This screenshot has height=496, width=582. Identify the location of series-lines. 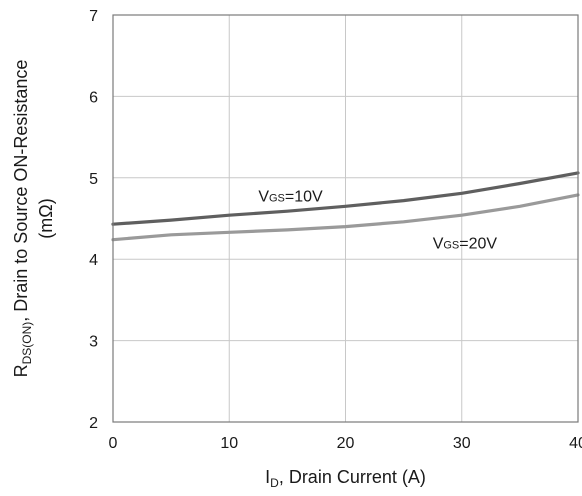
(345, 206).